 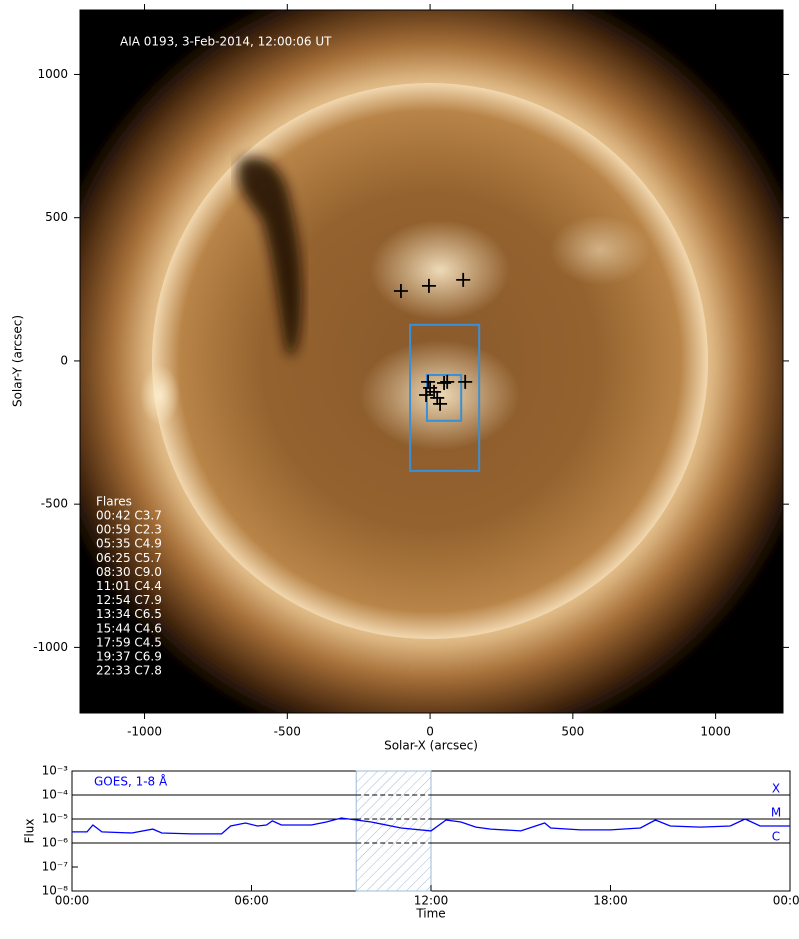 I want to click on flare-entry: 11:01 C4.4, so click(x=129, y=586).